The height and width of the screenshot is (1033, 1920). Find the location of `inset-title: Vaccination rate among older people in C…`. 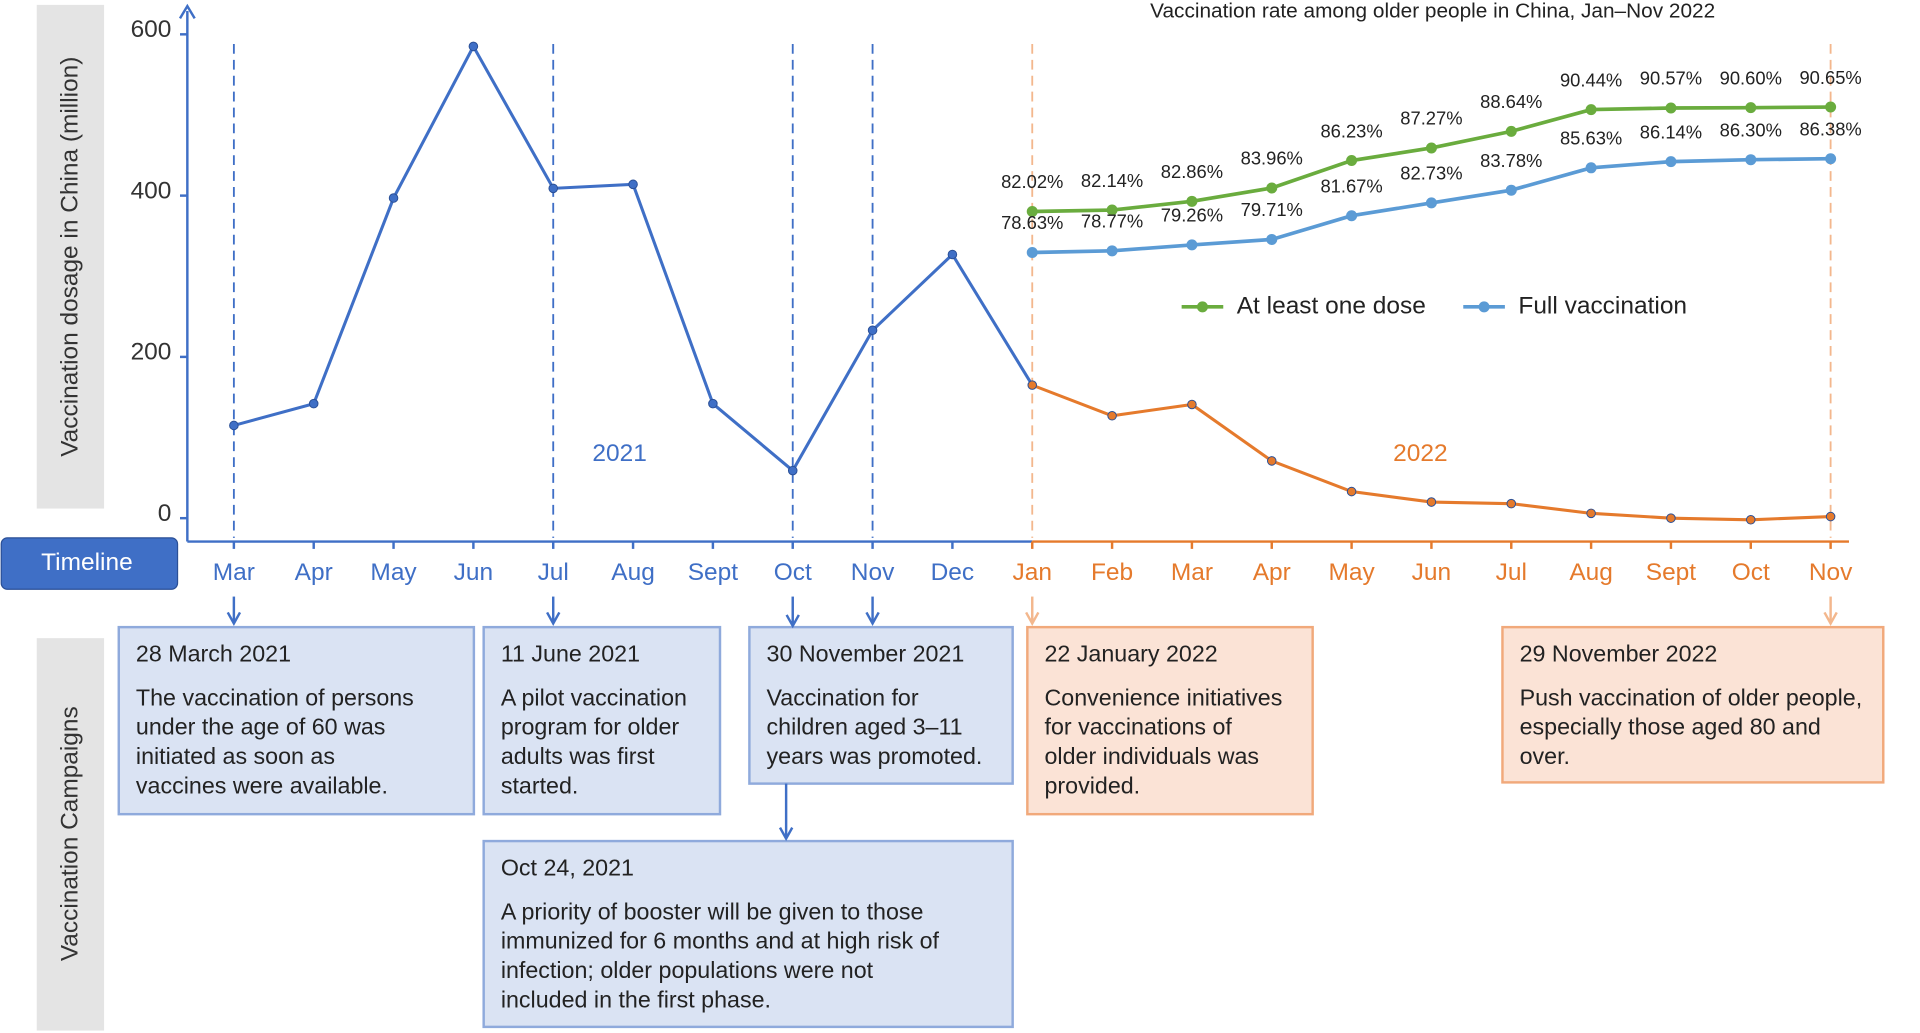

inset-title: Vaccination rate among older people in C… is located at coordinates (1432, 11).